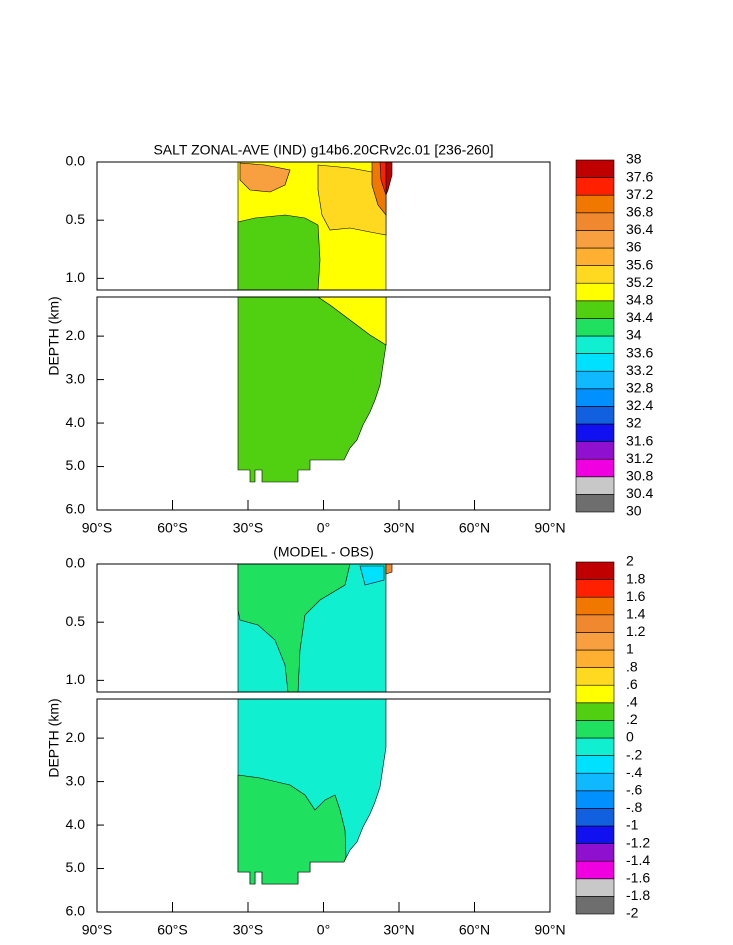  Describe the element at coordinates (636, 631) in the screenshot. I see `colorbar-label: 1.2` at that location.